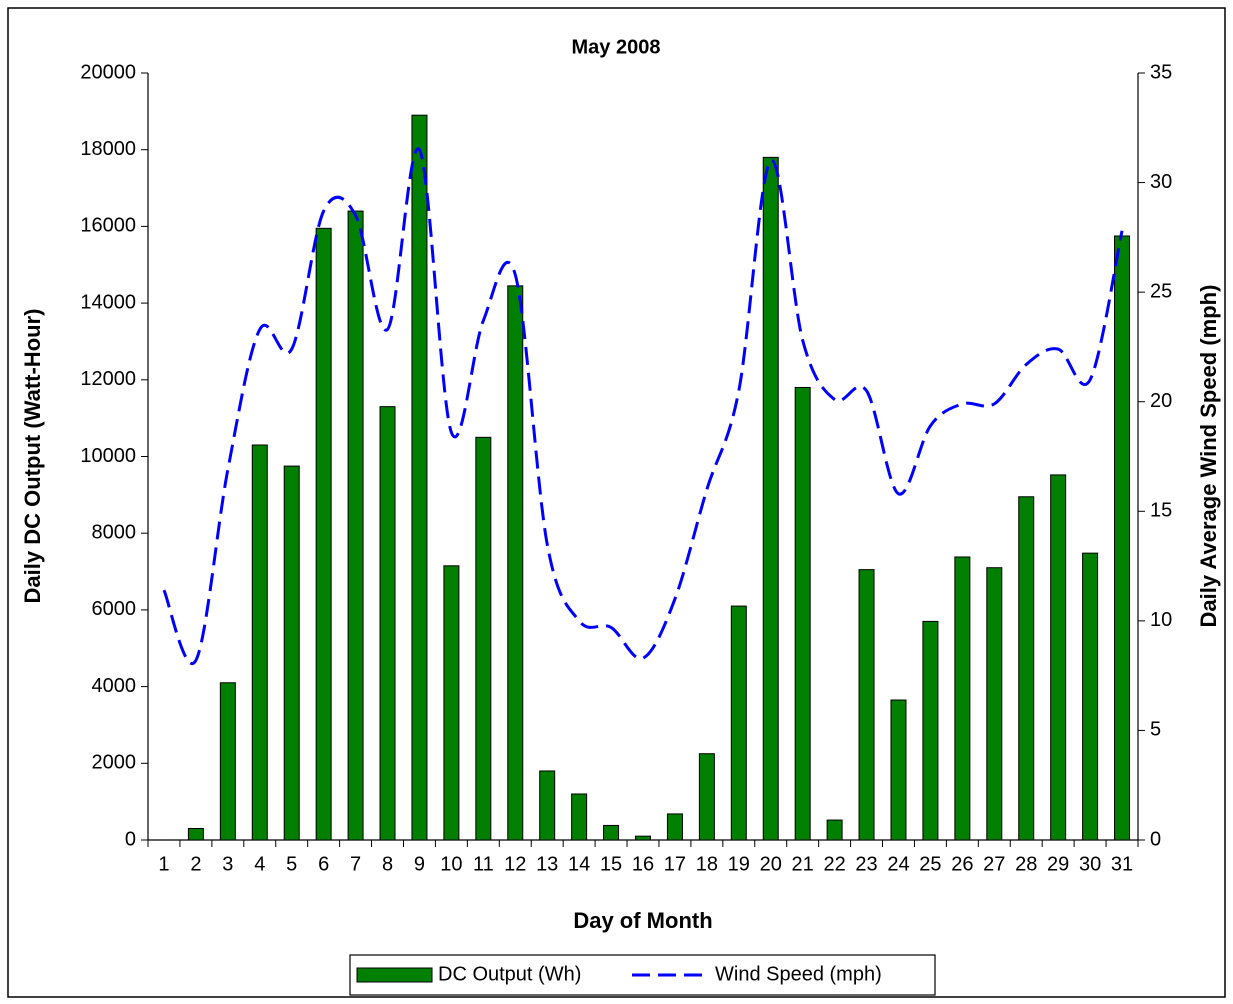 This screenshot has height=1004, width=1233. I want to click on x-tick-label: 24, so click(898, 864).